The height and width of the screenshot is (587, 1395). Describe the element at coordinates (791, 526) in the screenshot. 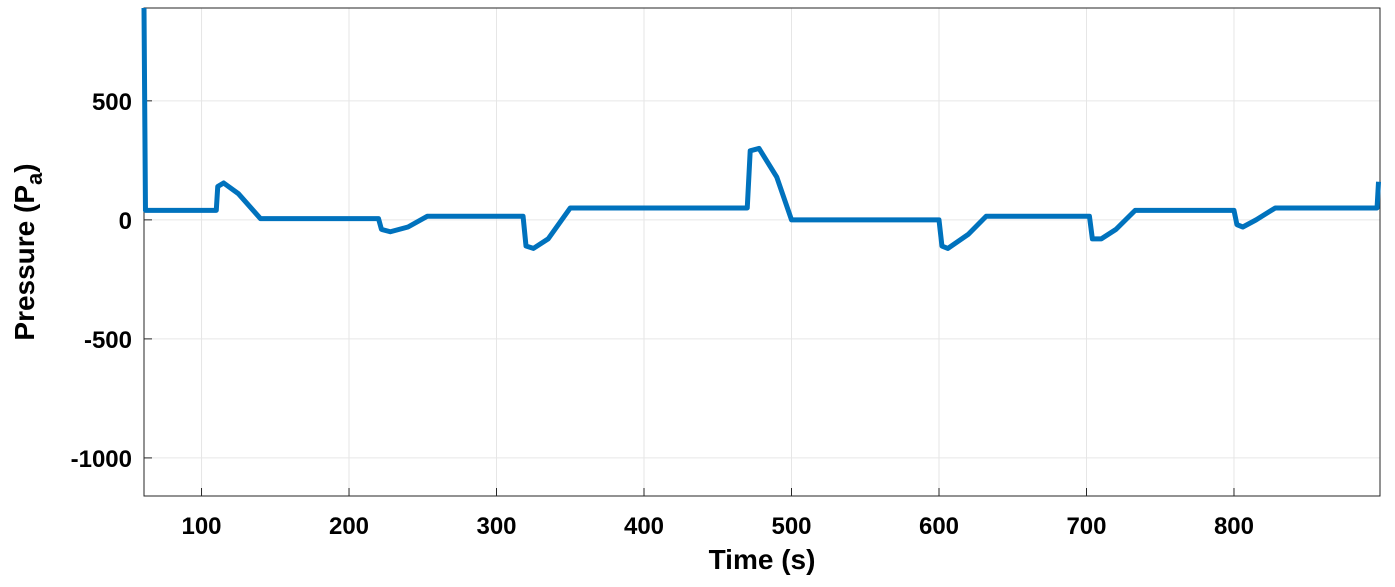

I see `x-tick-label: 500` at that location.